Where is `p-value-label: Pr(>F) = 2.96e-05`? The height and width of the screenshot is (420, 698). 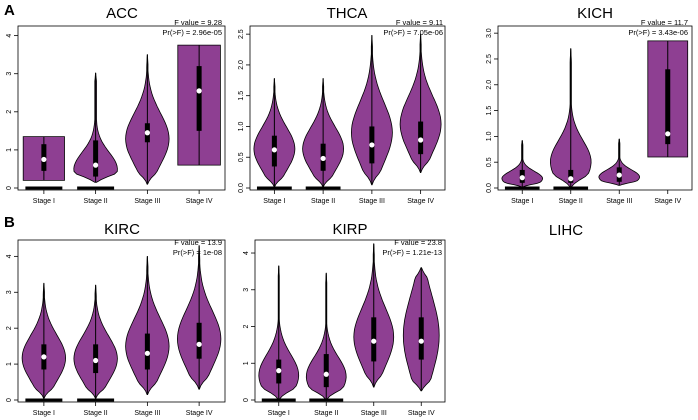
p-value-label: Pr(>F) = 2.96e-05 is located at coordinates (192, 32).